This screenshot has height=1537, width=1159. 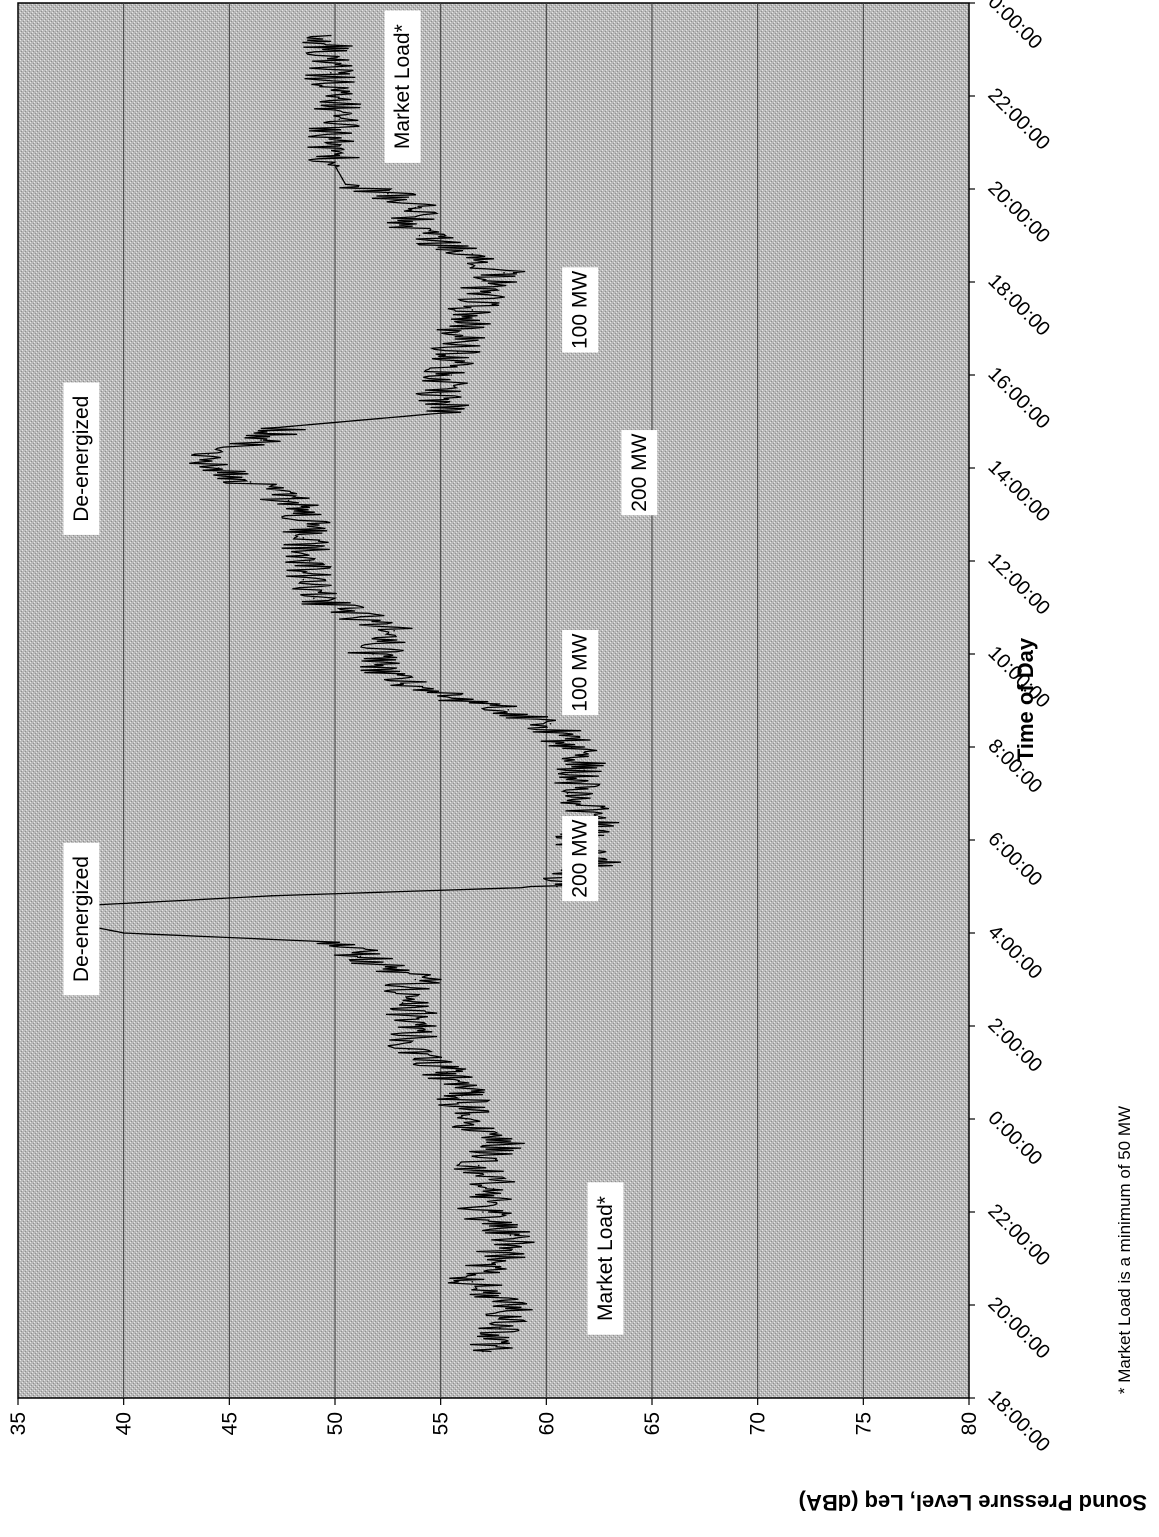 What do you see at coordinates (124, 1423) in the screenshot?
I see `y-tick-label: 40` at bounding box center [124, 1423].